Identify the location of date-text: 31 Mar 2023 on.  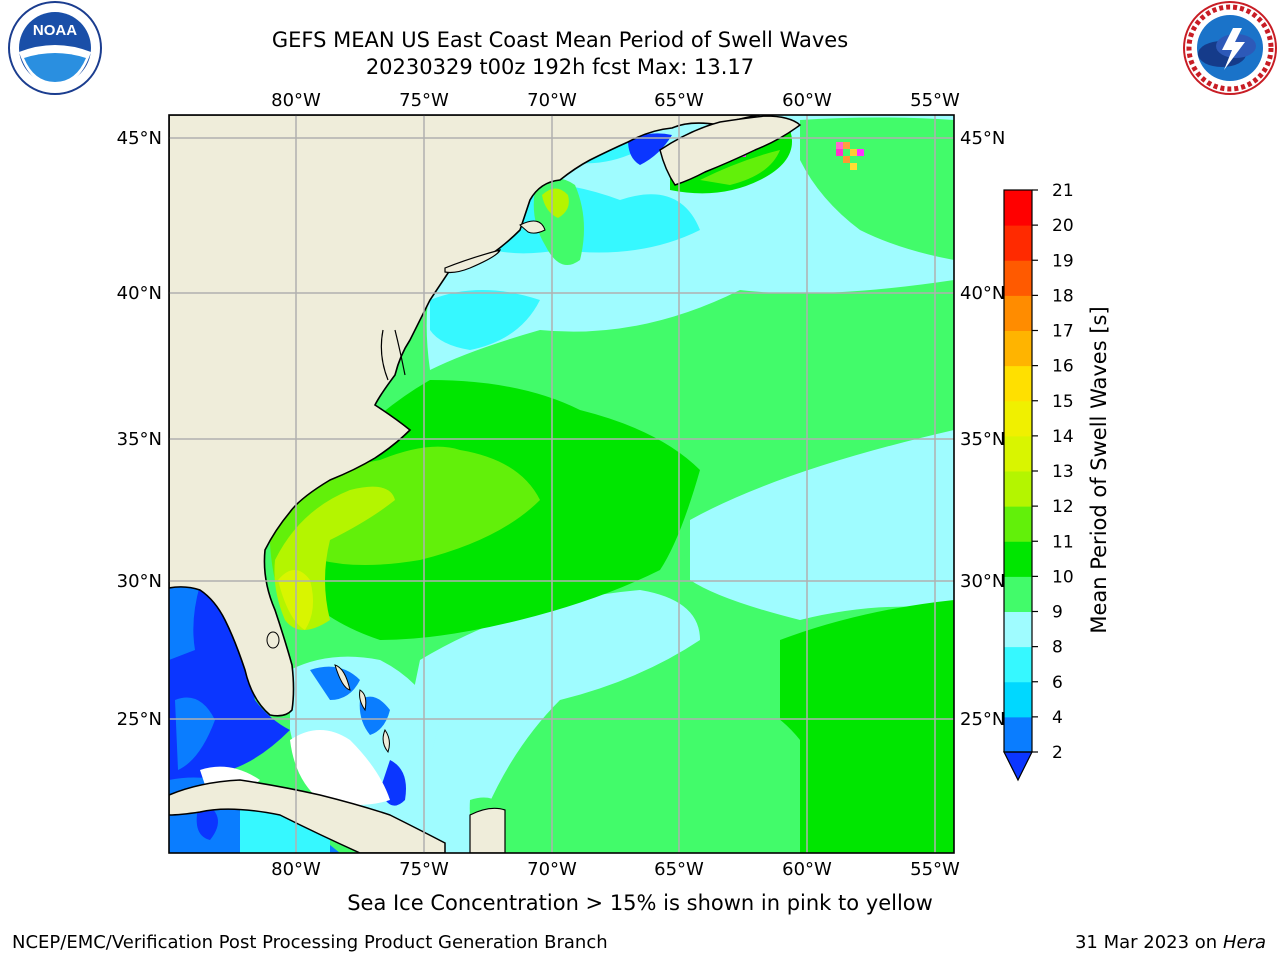
(1146, 942).